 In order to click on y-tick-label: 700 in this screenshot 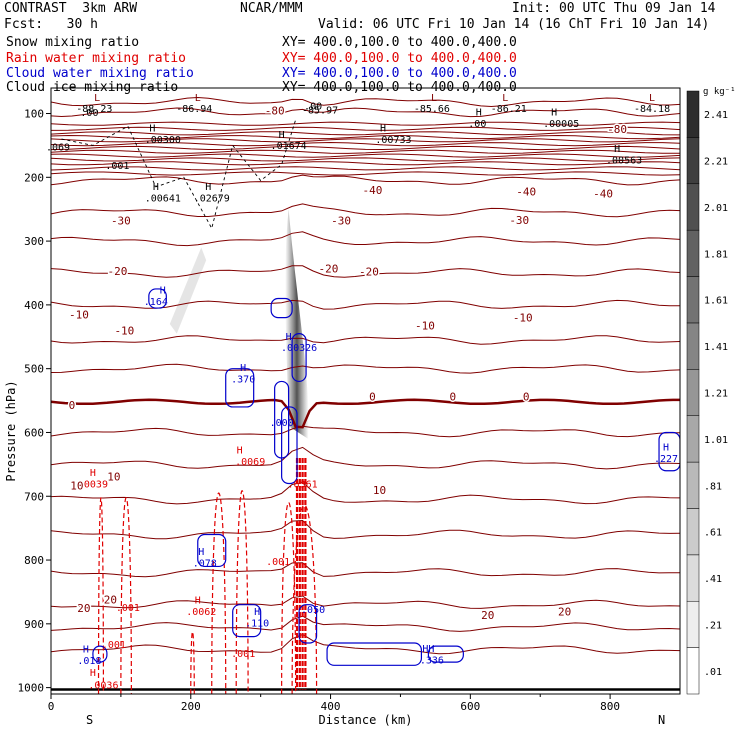, I will do `click(34, 496)`.